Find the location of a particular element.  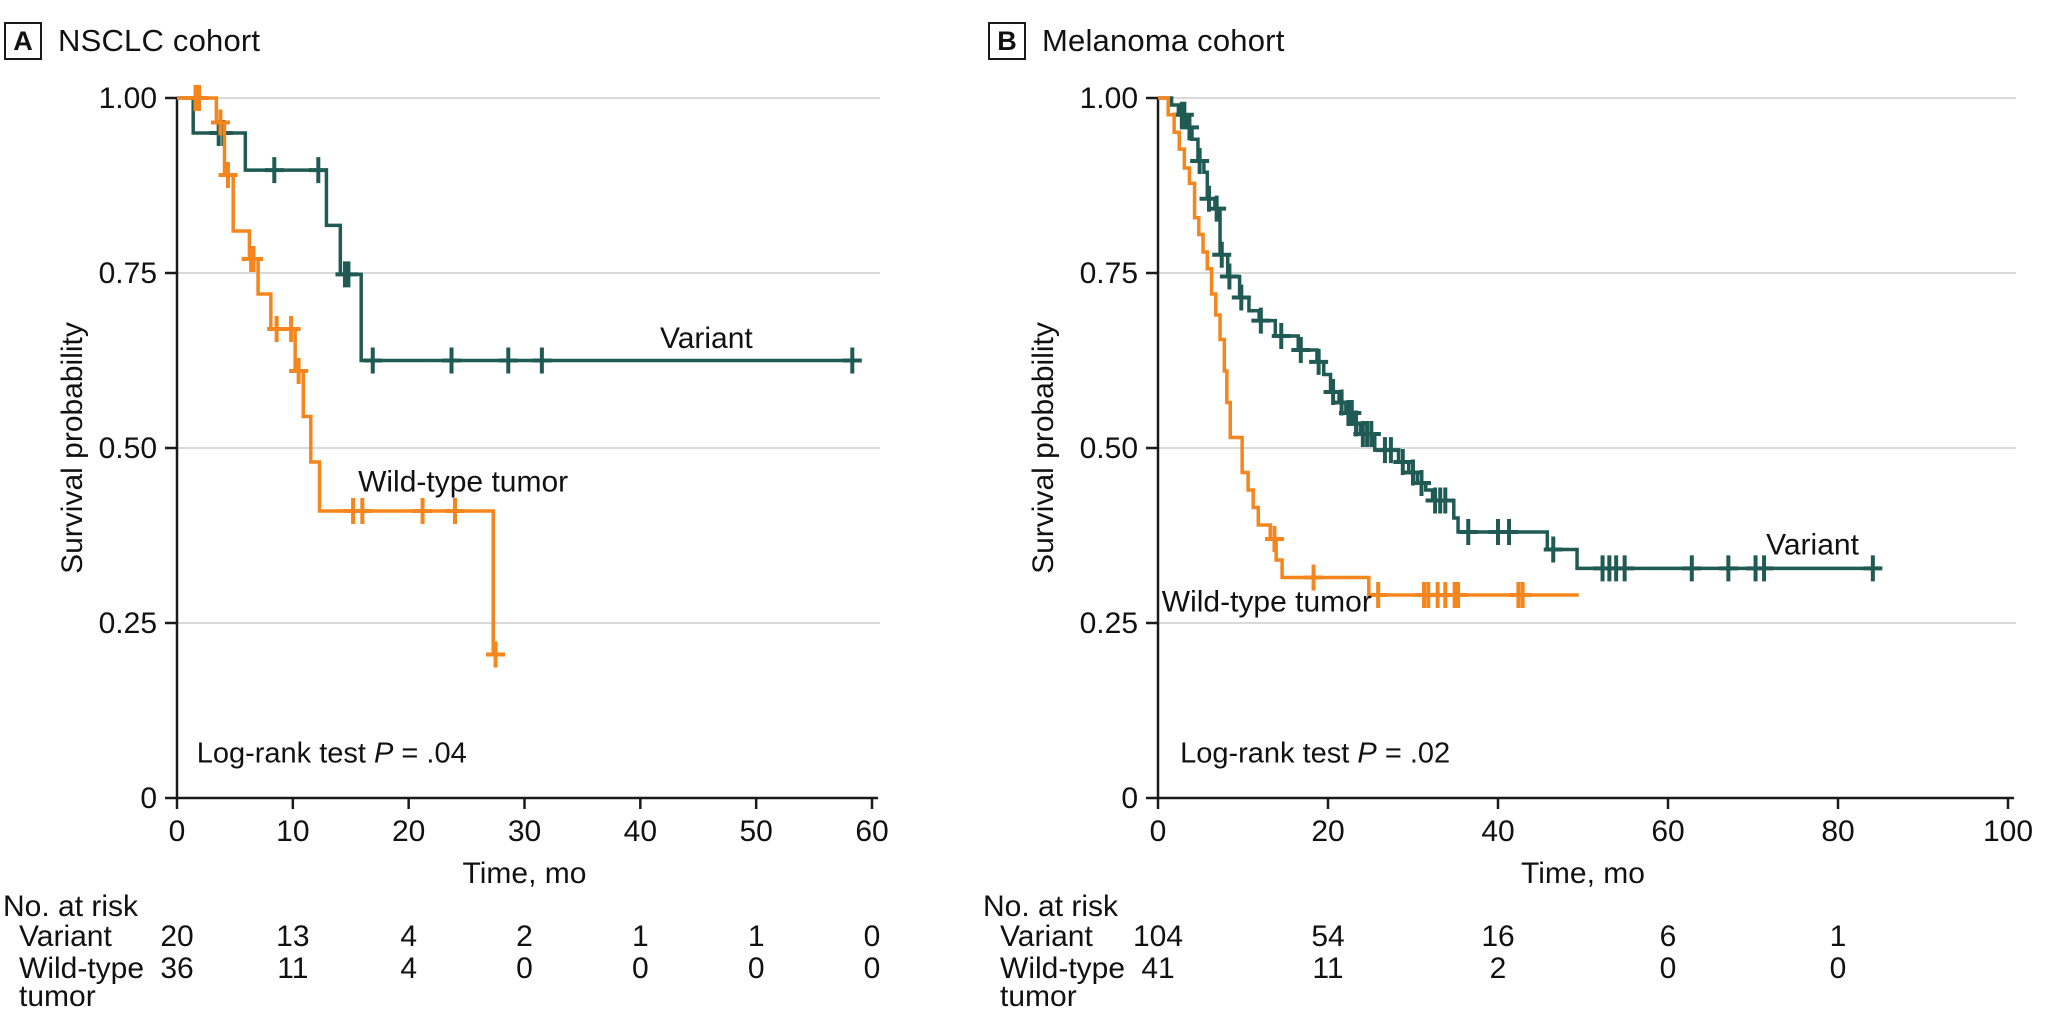

panel-b-header: B Melanoma cohort is located at coordinates (1136, 41).